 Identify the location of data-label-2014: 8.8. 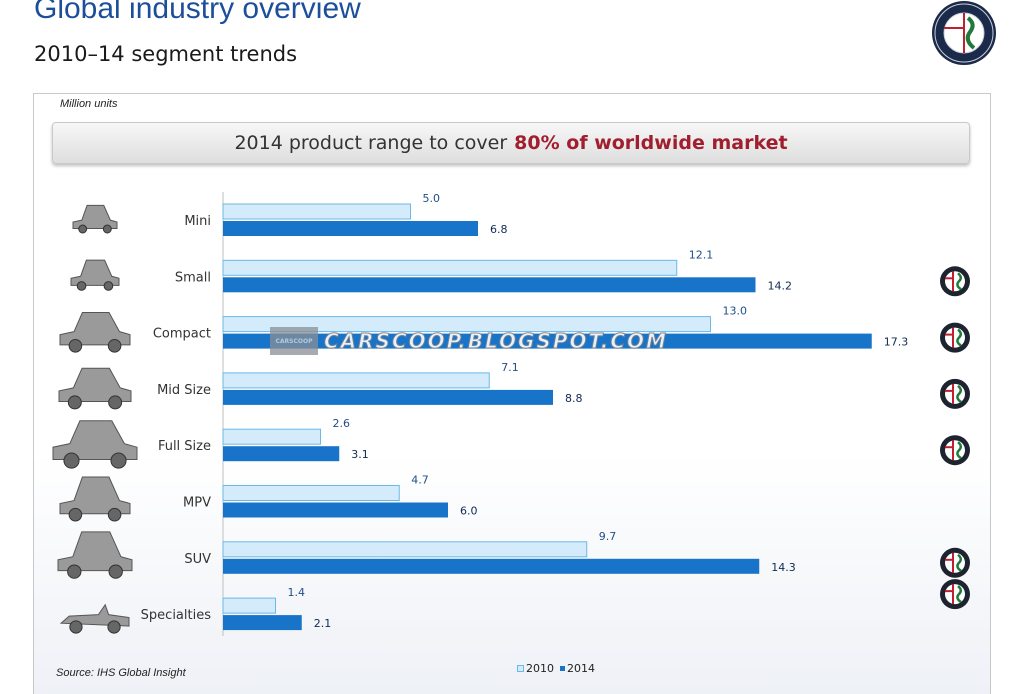
(574, 398).